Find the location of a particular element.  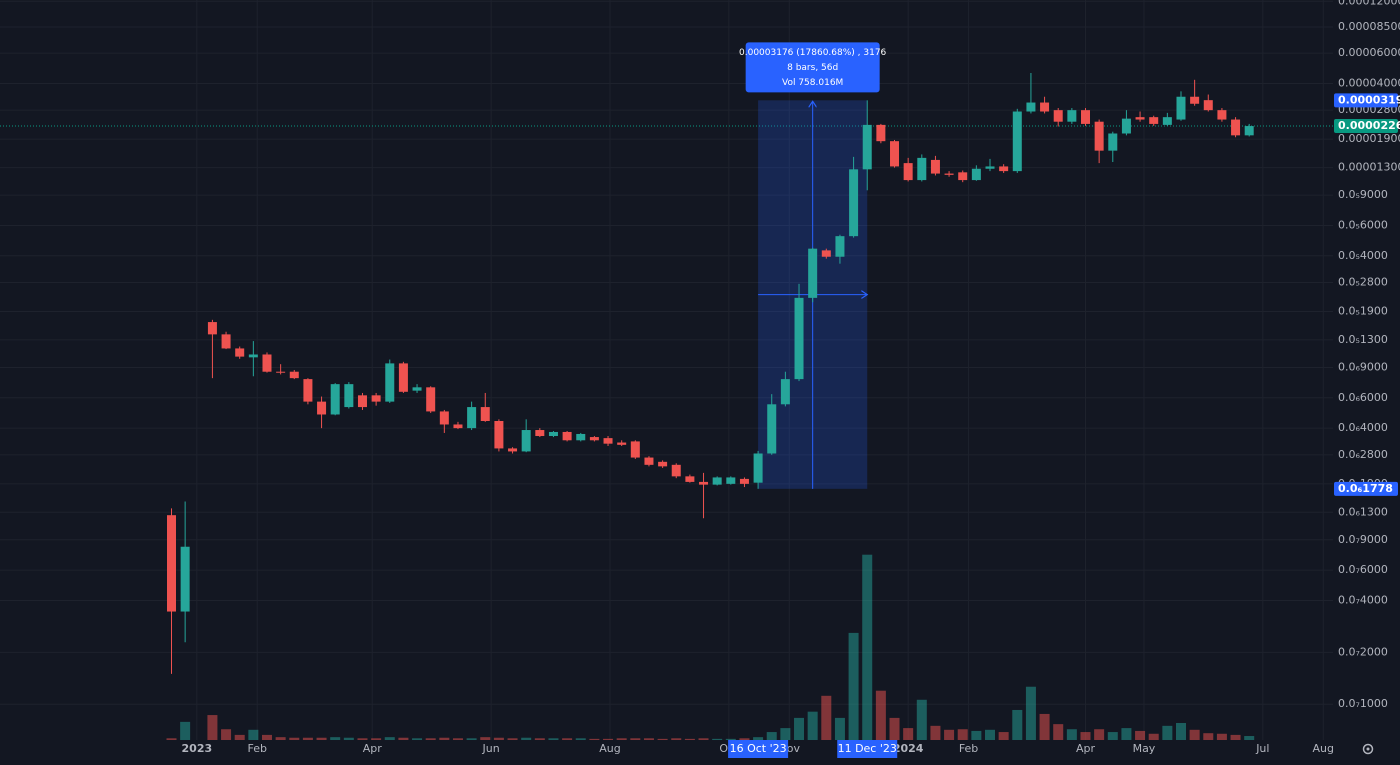

y-tick-label: 0.00006000 is located at coordinates (1369, 52).